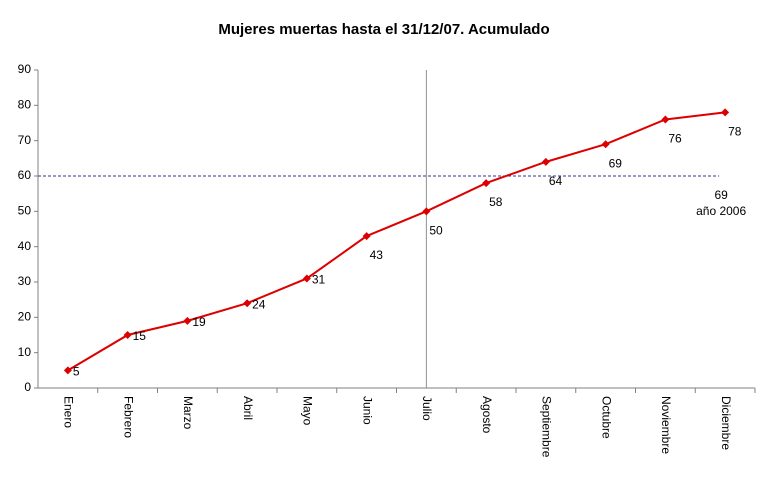 The width and height of the screenshot is (768, 478). Describe the element at coordinates (248, 408) in the screenshot. I see `x-tick-label: Abril` at that location.